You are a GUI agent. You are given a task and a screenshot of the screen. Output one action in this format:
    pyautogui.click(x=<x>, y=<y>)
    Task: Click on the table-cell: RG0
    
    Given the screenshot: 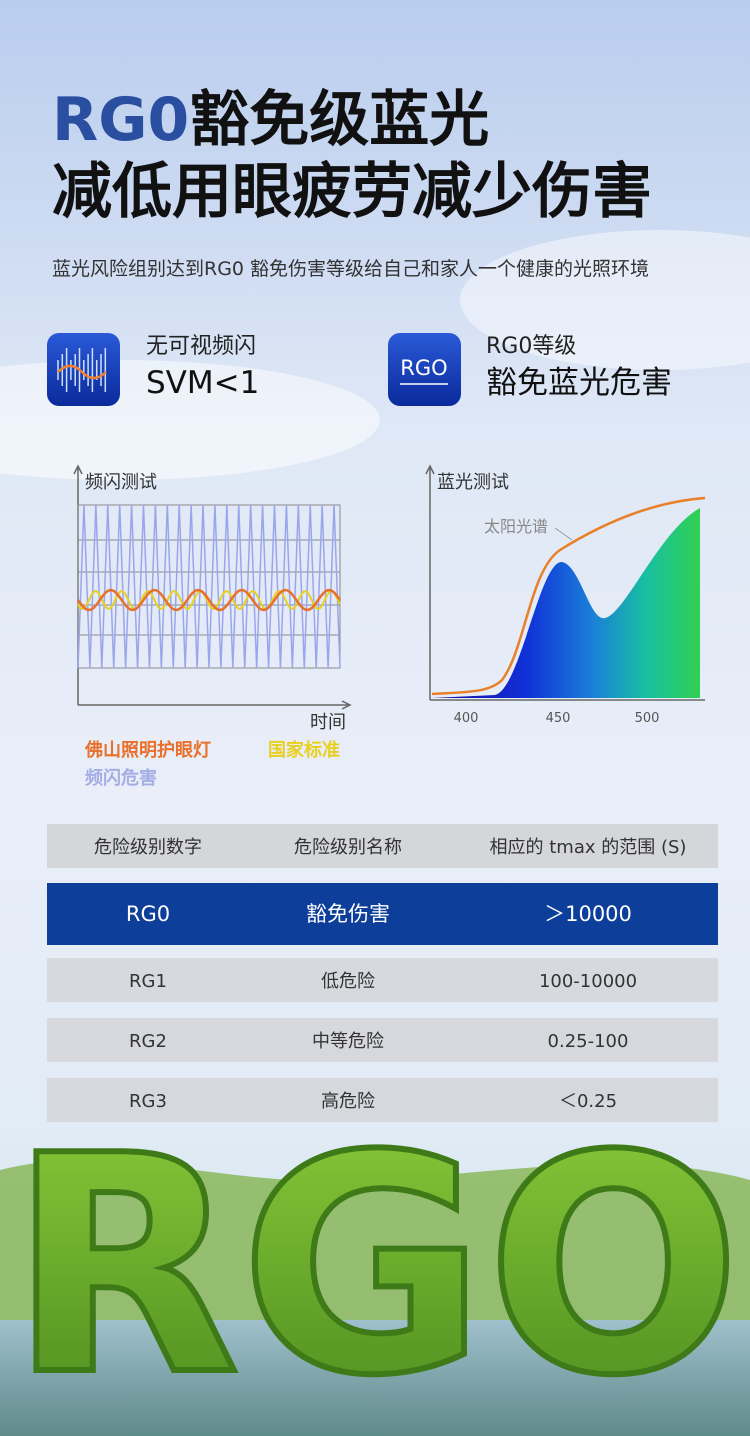 What is the action you would take?
    pyautogui.click(x=148, y=914)
    